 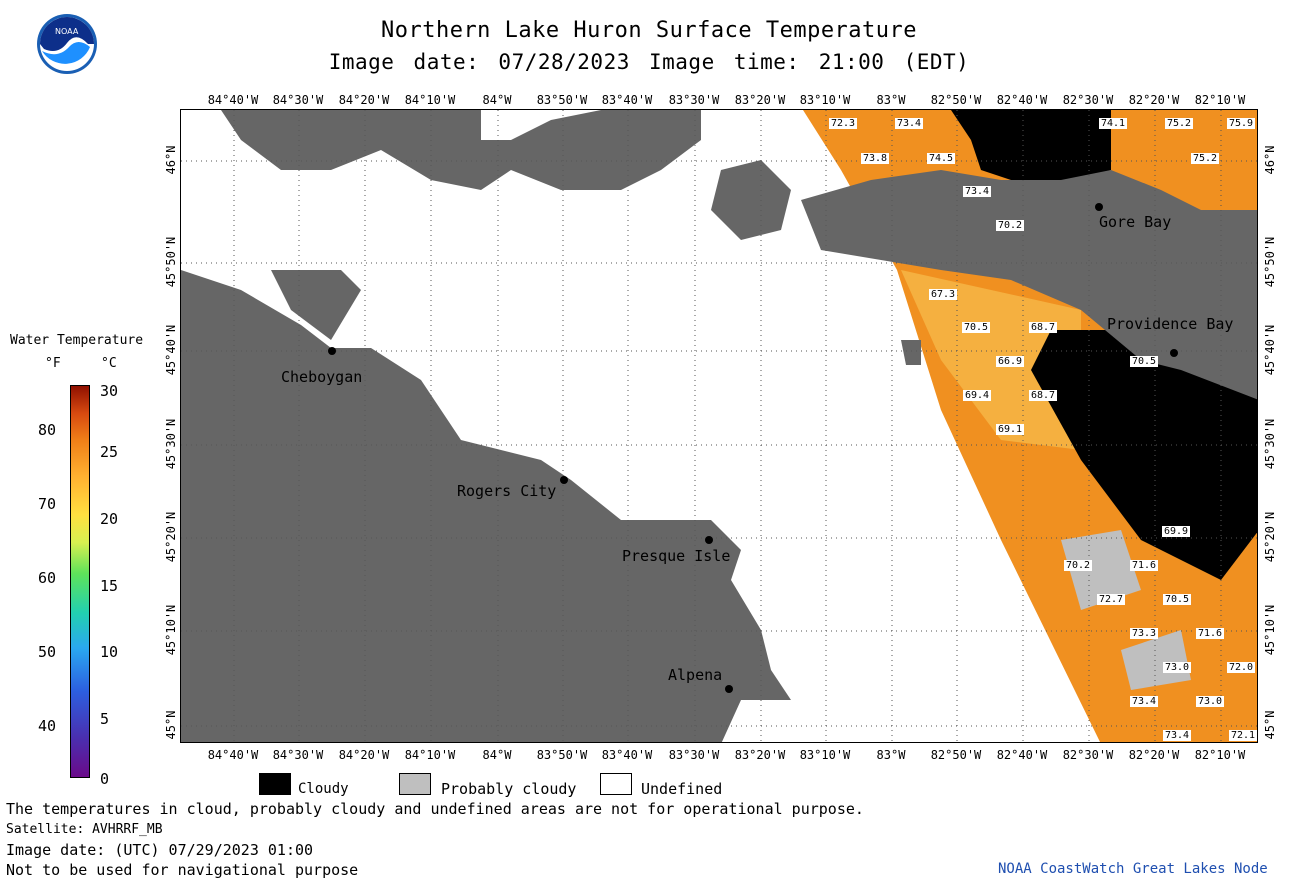 I want to click on temperature-label: 72.0, so click(x=1241, y=667).